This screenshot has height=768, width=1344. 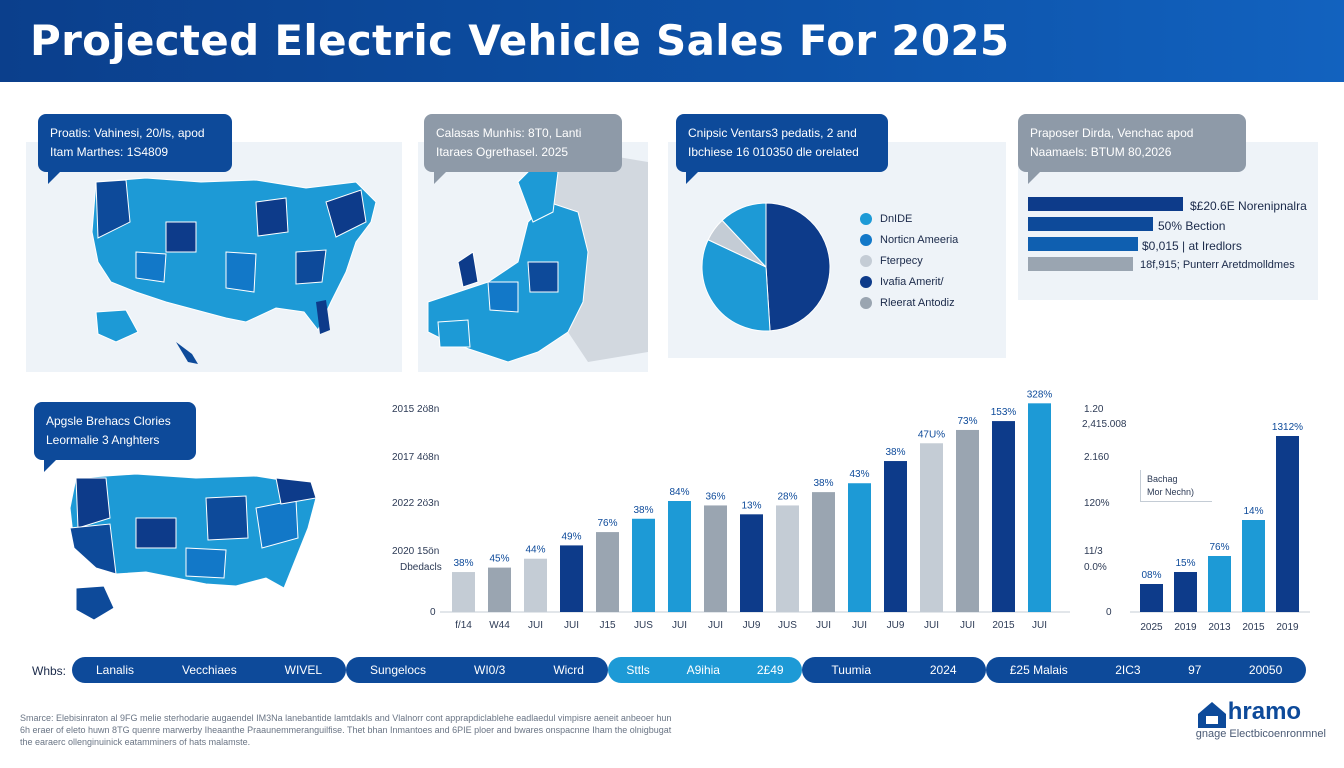 I want to click on hbar-label: 50% Bection, so click(x=1192, y=226).